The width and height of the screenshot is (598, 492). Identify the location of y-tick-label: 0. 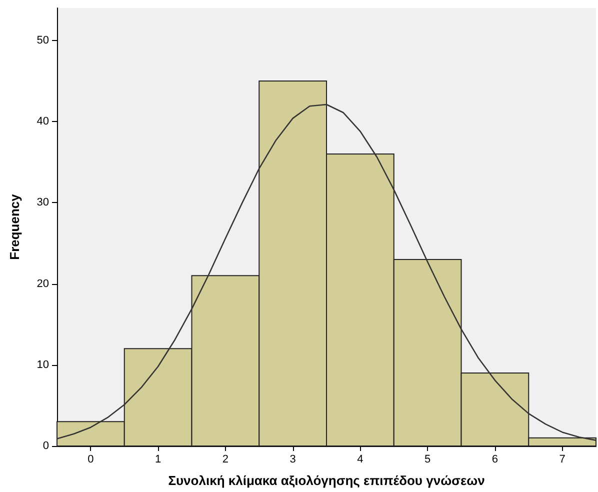
(45, 446).